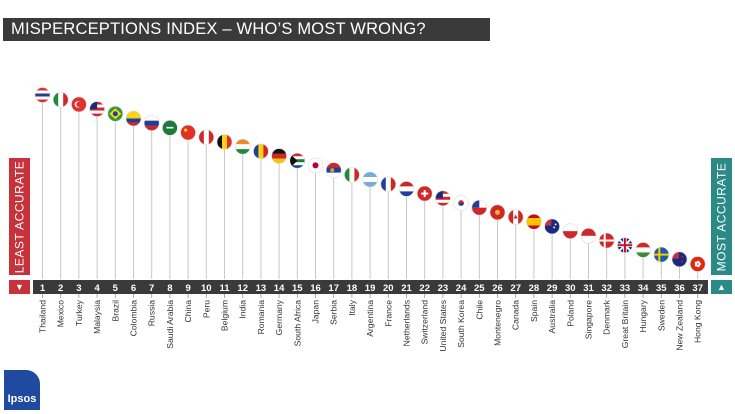 This screenshot has width=735, height=414. I want to click on rank-number: 24, so click(461, 288).